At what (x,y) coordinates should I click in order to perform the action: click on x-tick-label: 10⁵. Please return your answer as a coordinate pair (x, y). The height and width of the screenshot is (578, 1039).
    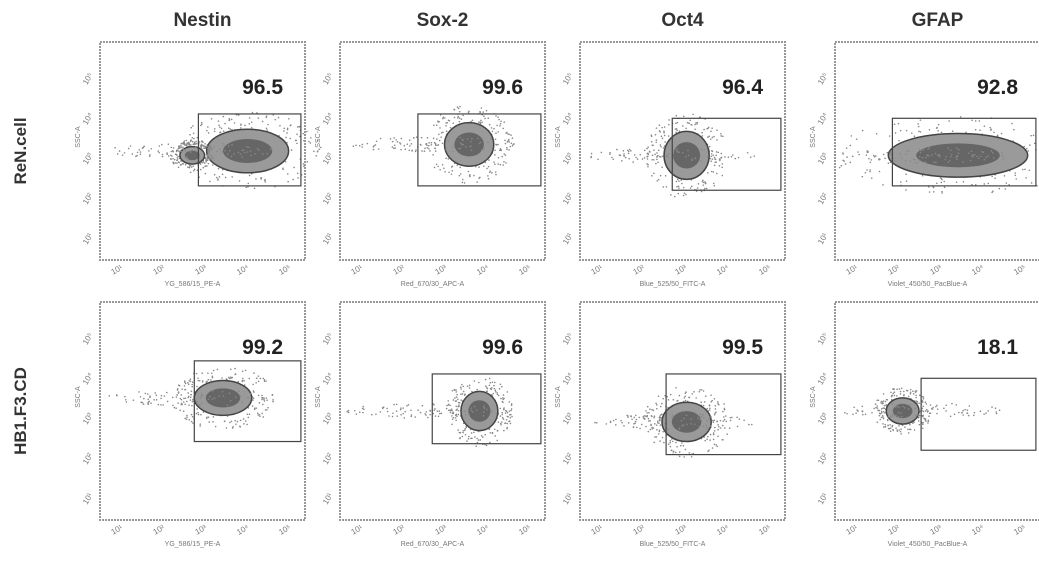
    Looking at the image, I should click on (284, 530).